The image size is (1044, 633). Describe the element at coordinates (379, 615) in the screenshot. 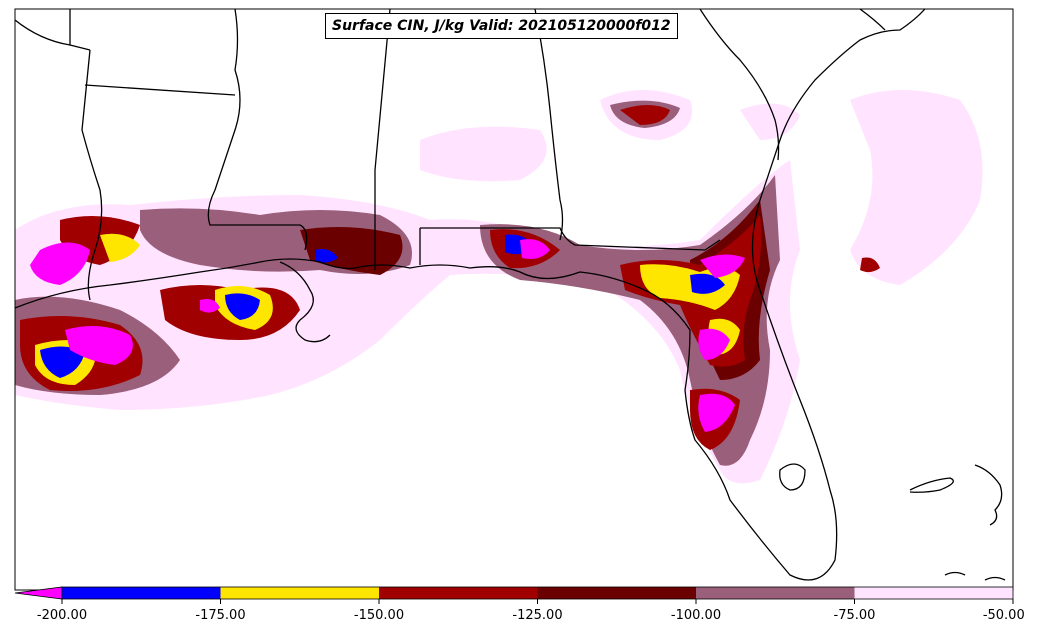

I see `colorbar-tick-label: -150.00` at that location.